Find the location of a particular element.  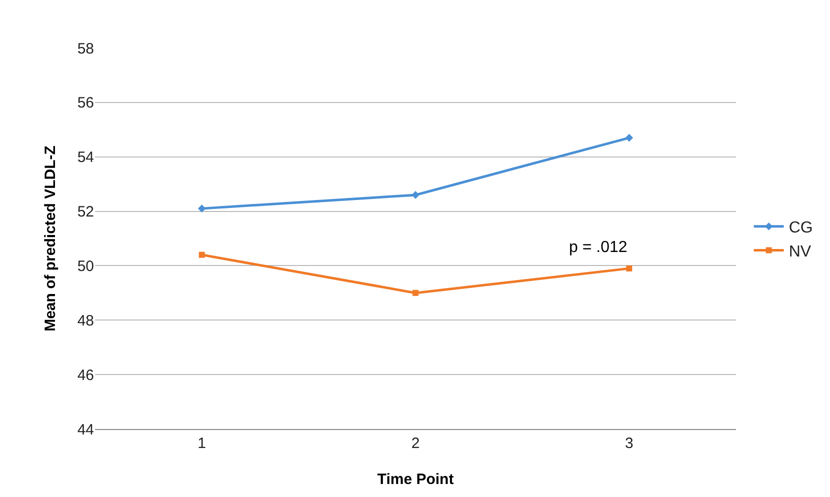

y-tick-label: 52 is located at coordinates (85, 212).